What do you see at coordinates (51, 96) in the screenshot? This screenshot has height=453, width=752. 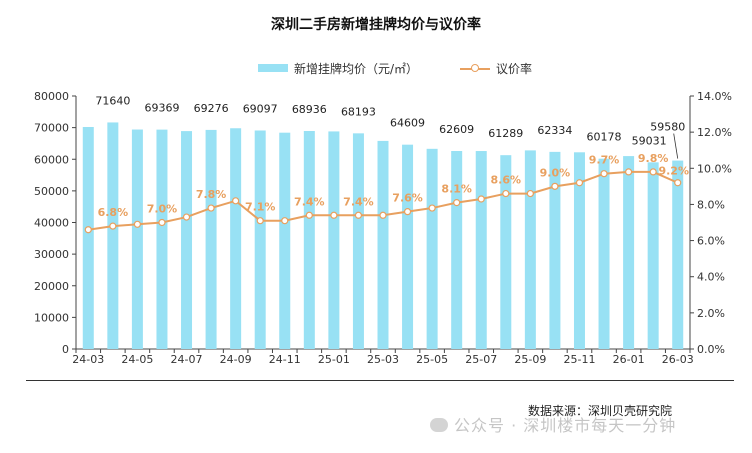 I see `y-tick-left-label: 80000` at bounding box center [51, 96].